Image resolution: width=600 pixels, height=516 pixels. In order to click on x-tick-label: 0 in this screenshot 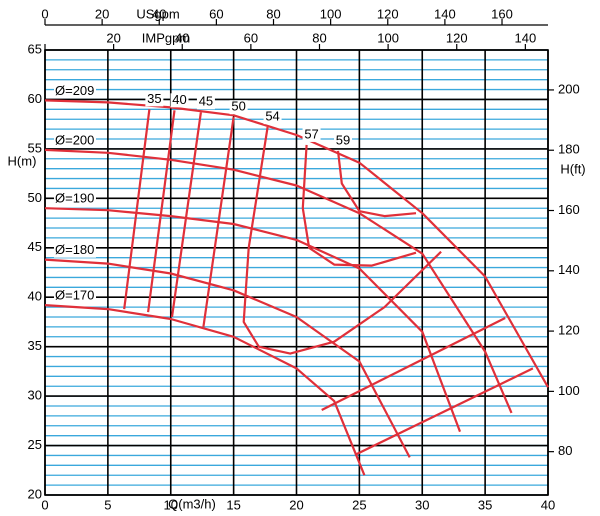, I will do `click(44, 504)`.